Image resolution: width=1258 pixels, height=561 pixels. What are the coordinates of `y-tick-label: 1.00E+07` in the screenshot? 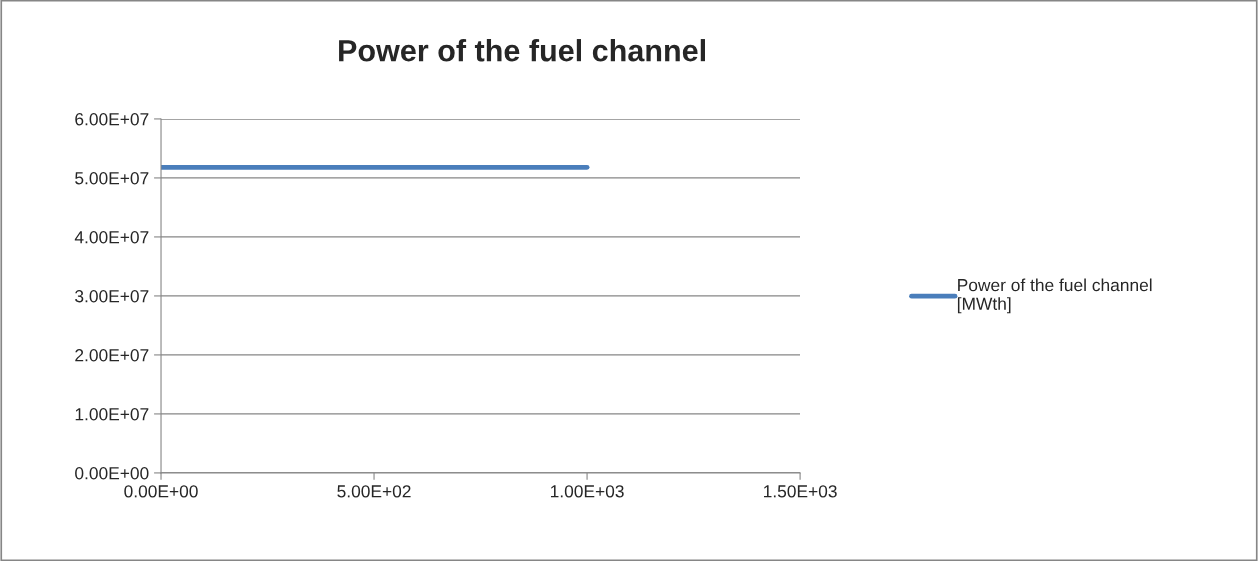 It's located at (112, 414).